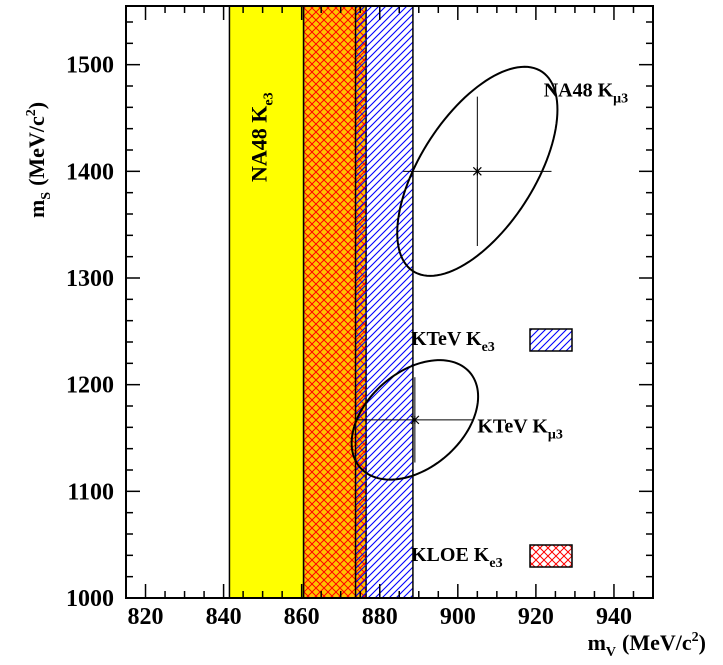  What do you see at coordinates (586, 93) in the screenshot?
I see `ellipse-label-na48-kmu3: NA48 Kμ3` at bounding box center [586, 93].